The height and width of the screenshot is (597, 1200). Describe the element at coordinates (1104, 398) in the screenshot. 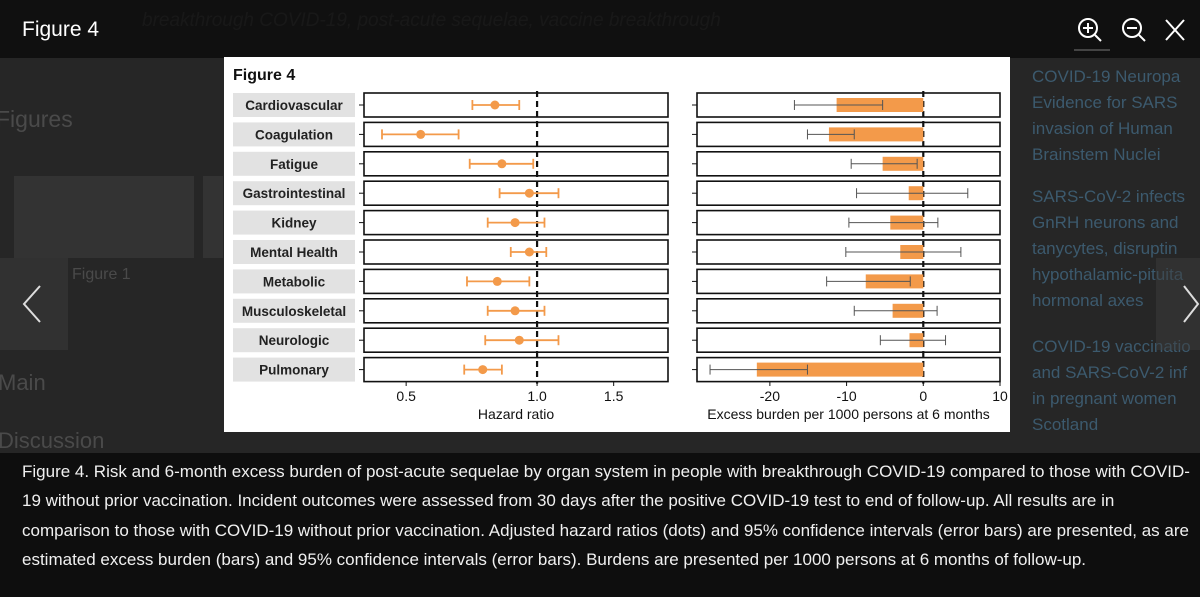

I see `sidebar-link: in pregnant women` at that location.